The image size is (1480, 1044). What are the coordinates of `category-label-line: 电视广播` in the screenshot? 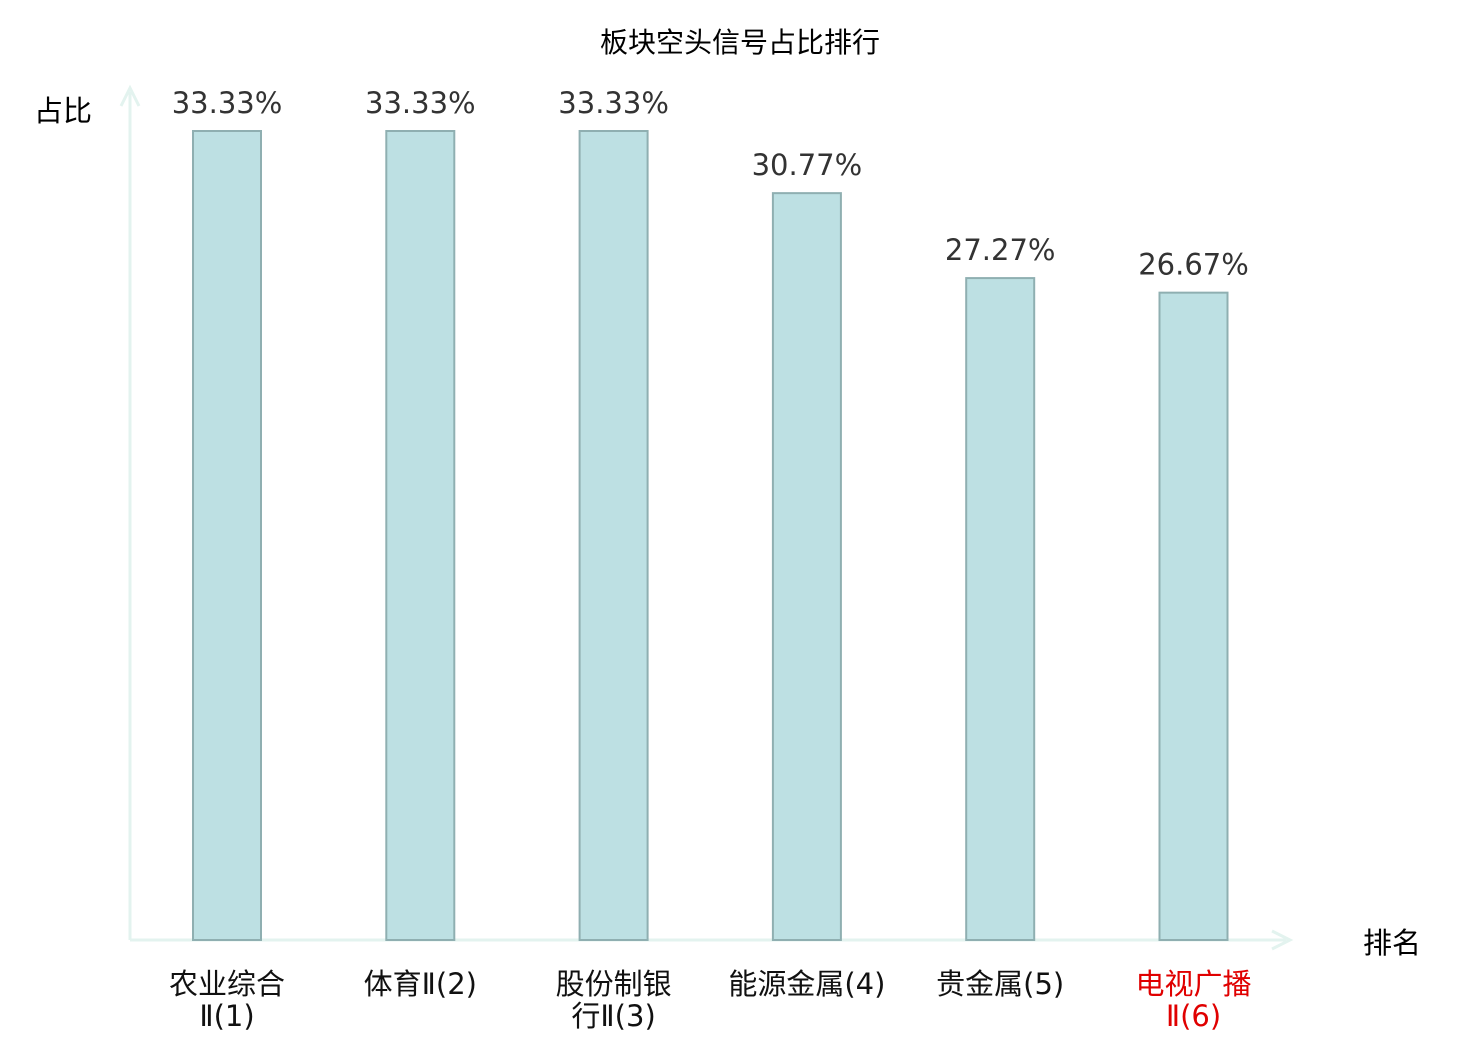 It's located at (1193, 984).